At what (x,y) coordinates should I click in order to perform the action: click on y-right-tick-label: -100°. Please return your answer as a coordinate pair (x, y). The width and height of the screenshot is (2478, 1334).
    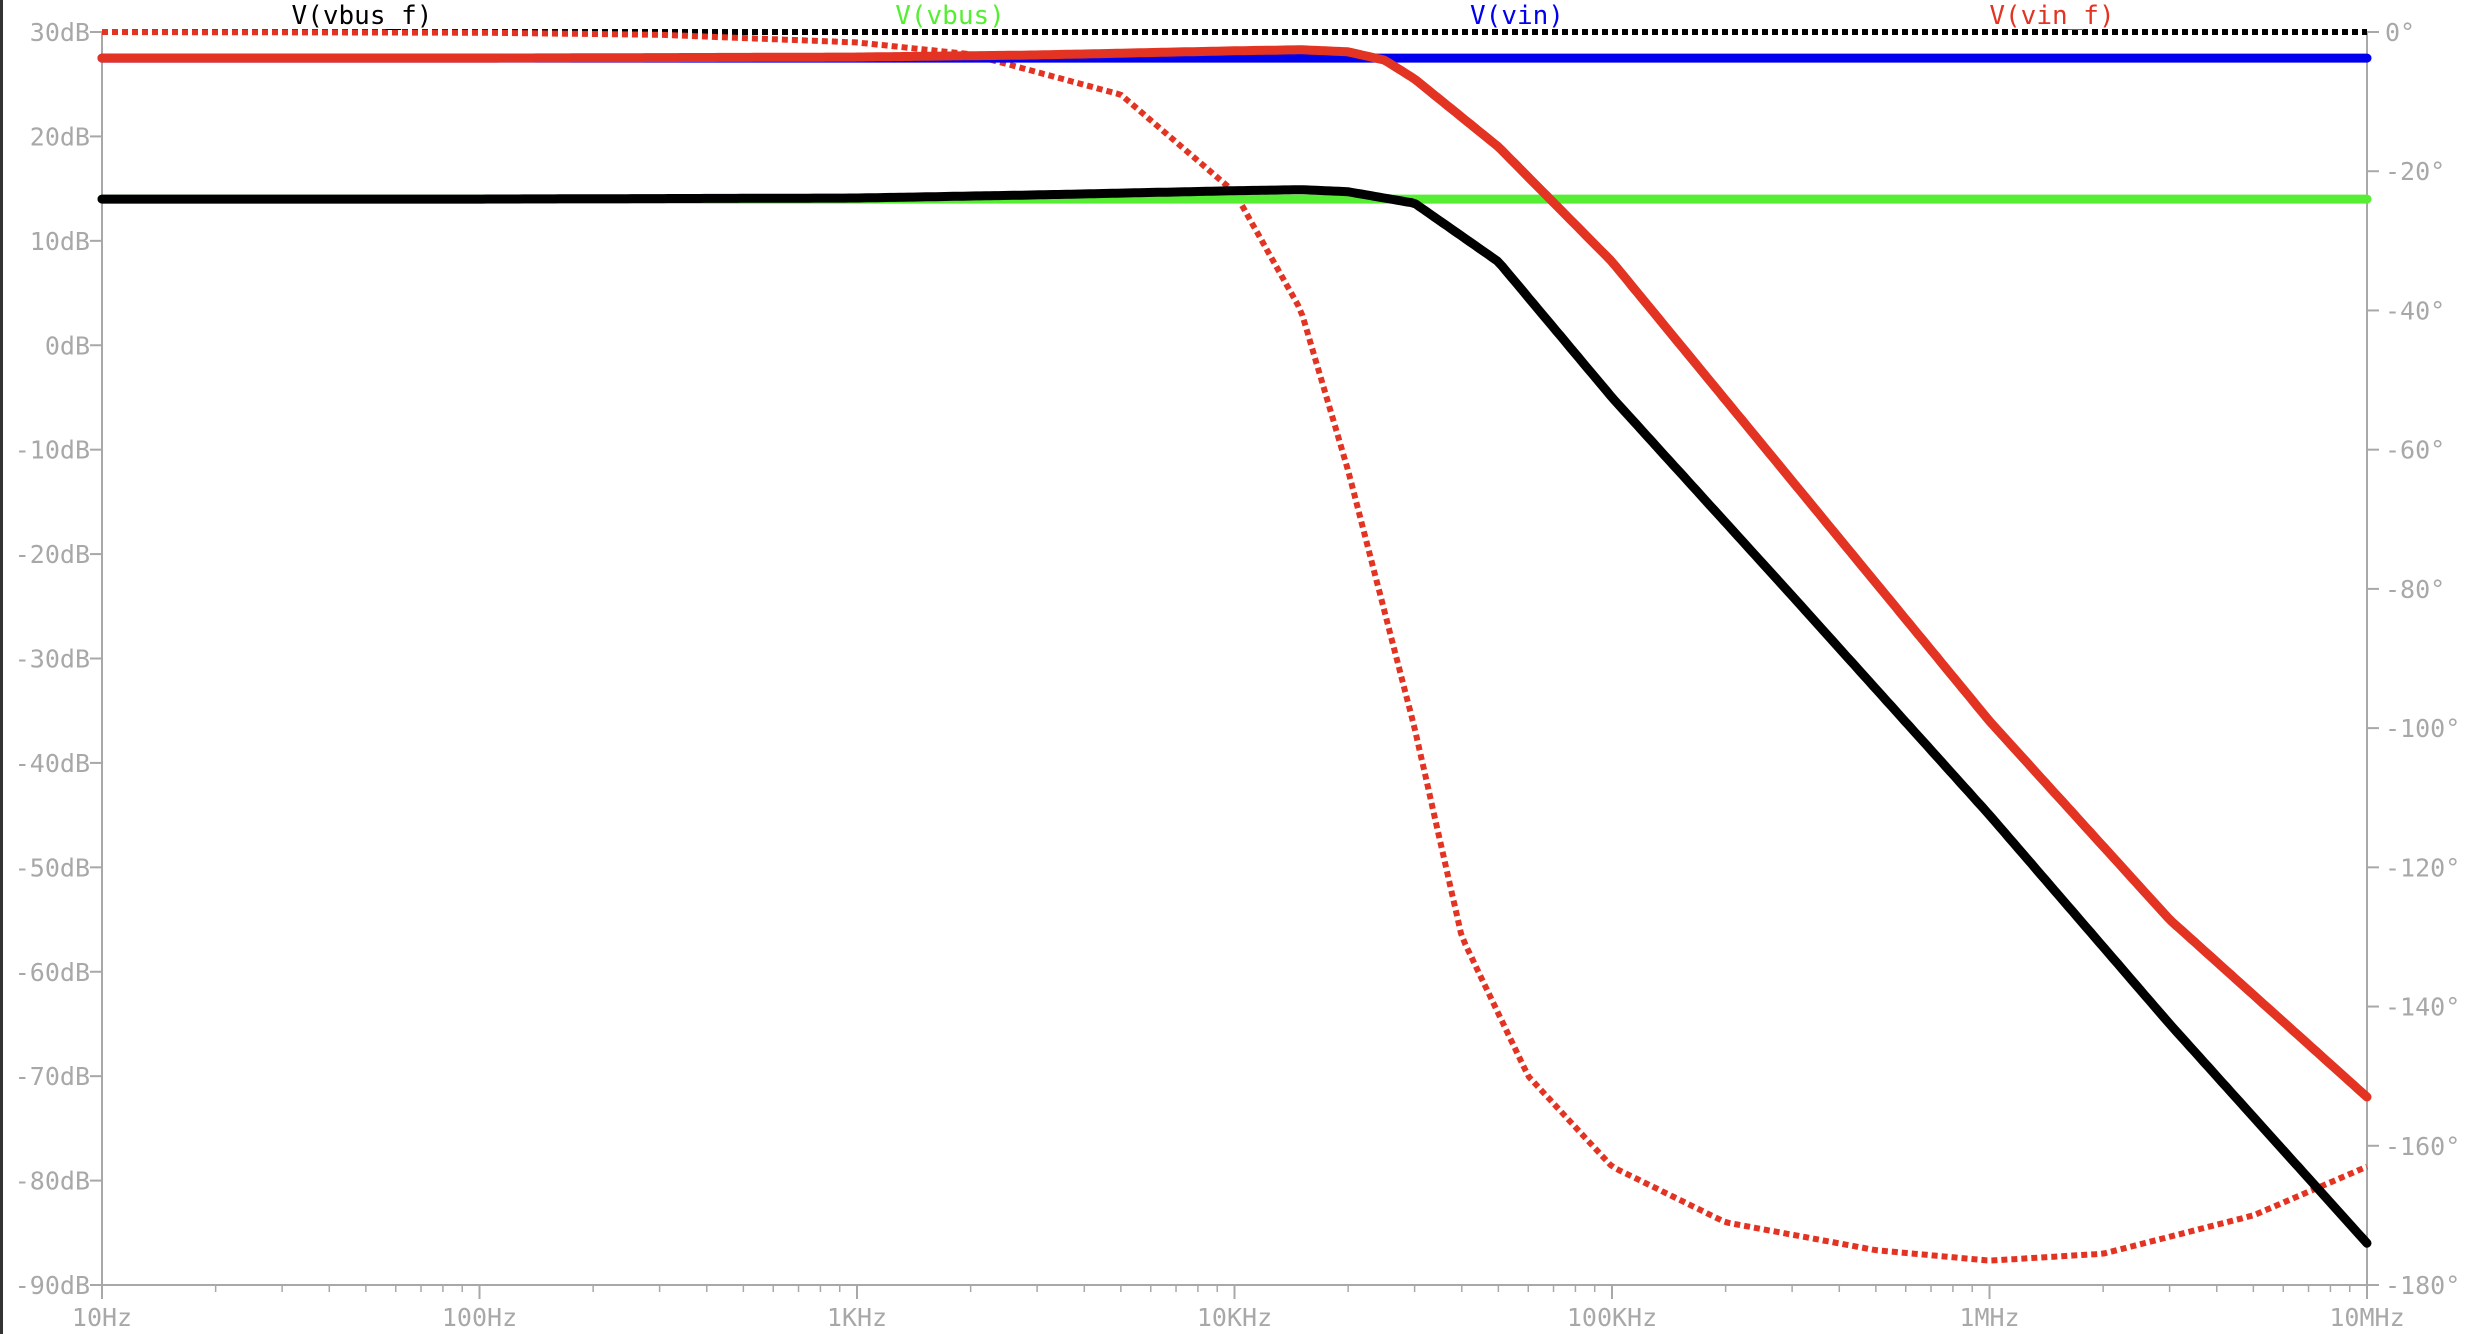
    Looking at the image, I should click on (2422, 728).